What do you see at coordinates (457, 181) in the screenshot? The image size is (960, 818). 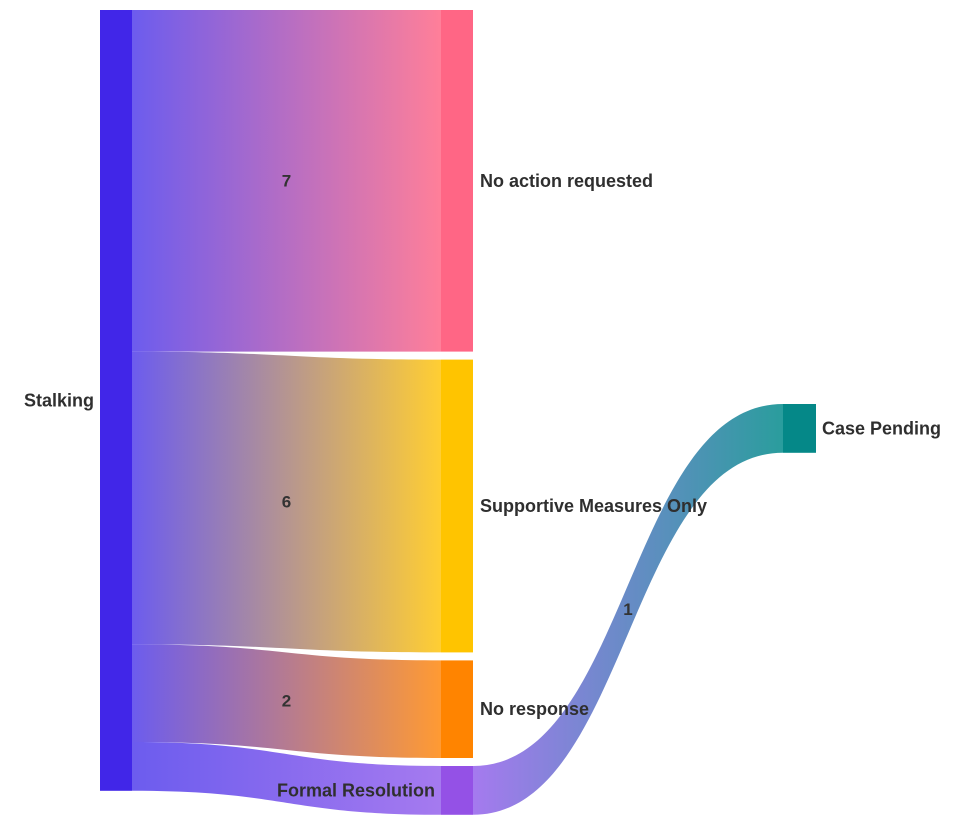 I see `sankey-node-no_action` at bounding box center [457, 181].